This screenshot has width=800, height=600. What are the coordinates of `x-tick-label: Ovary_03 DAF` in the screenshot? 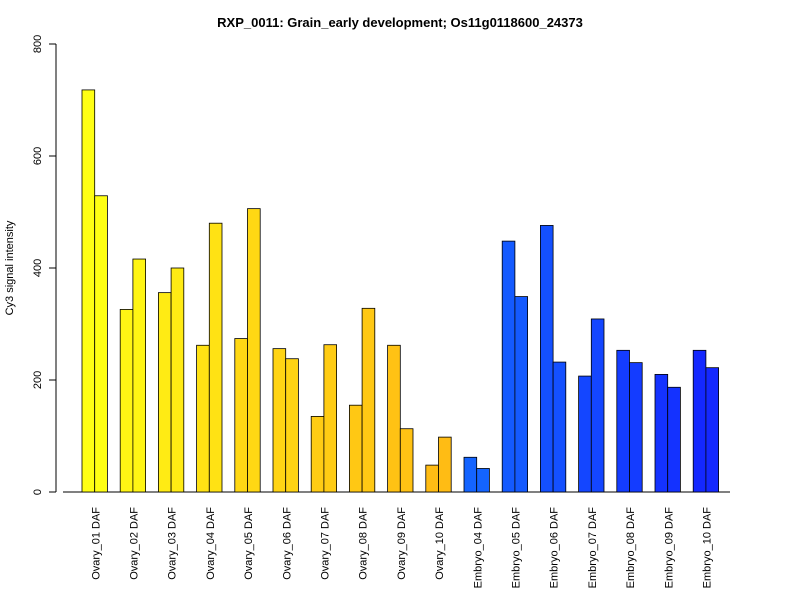 It's located at (173, 543).